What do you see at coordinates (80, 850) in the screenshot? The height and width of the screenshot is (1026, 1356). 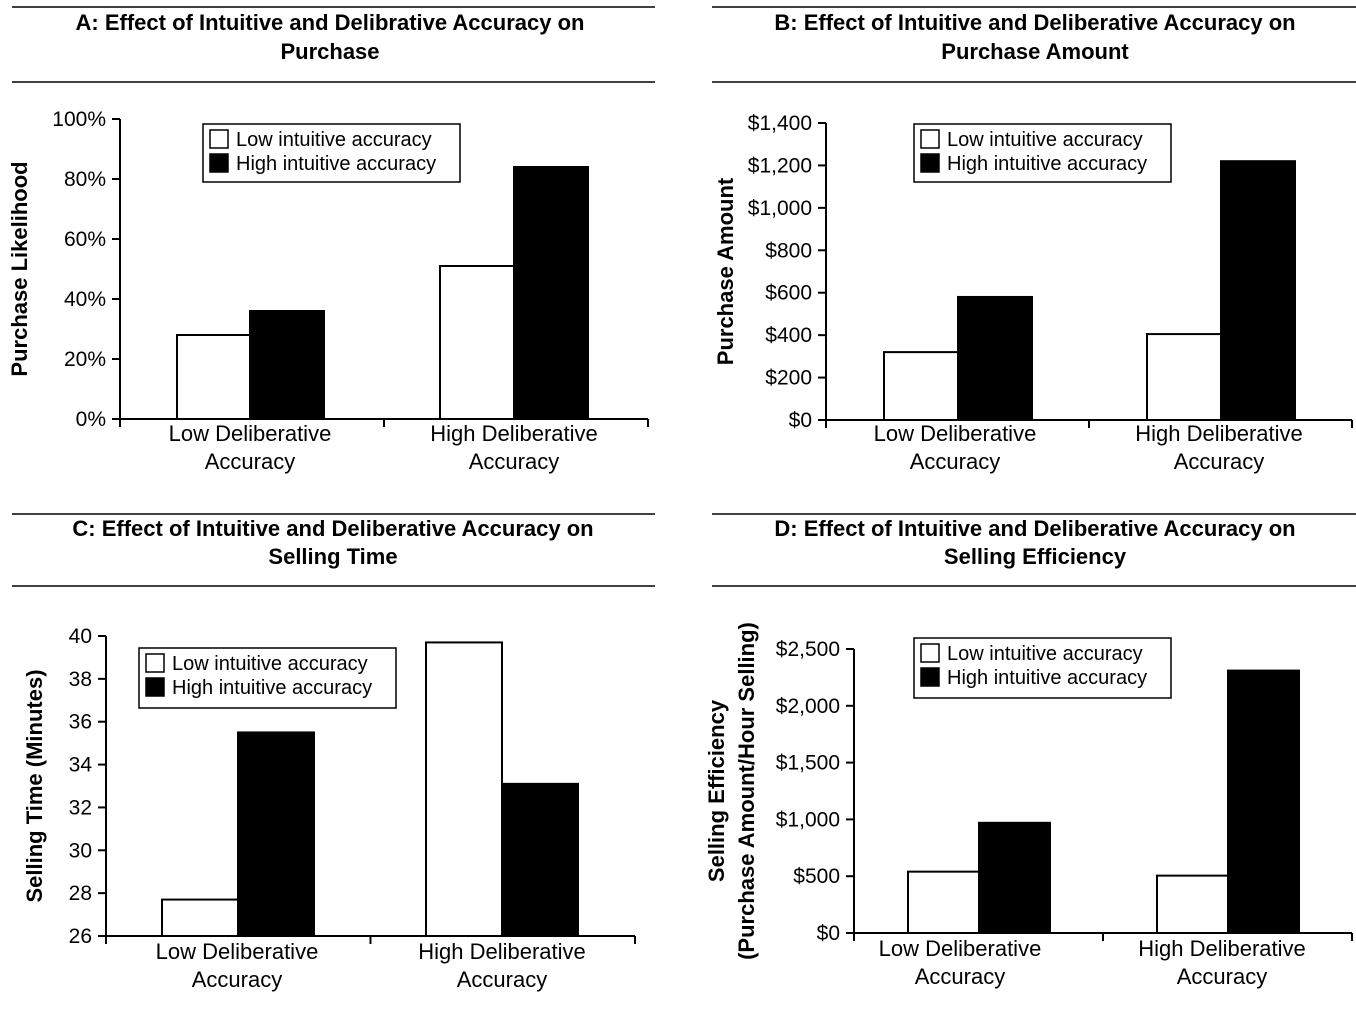 I see `y-tick-label: 30` at bounding box center [80, 850].